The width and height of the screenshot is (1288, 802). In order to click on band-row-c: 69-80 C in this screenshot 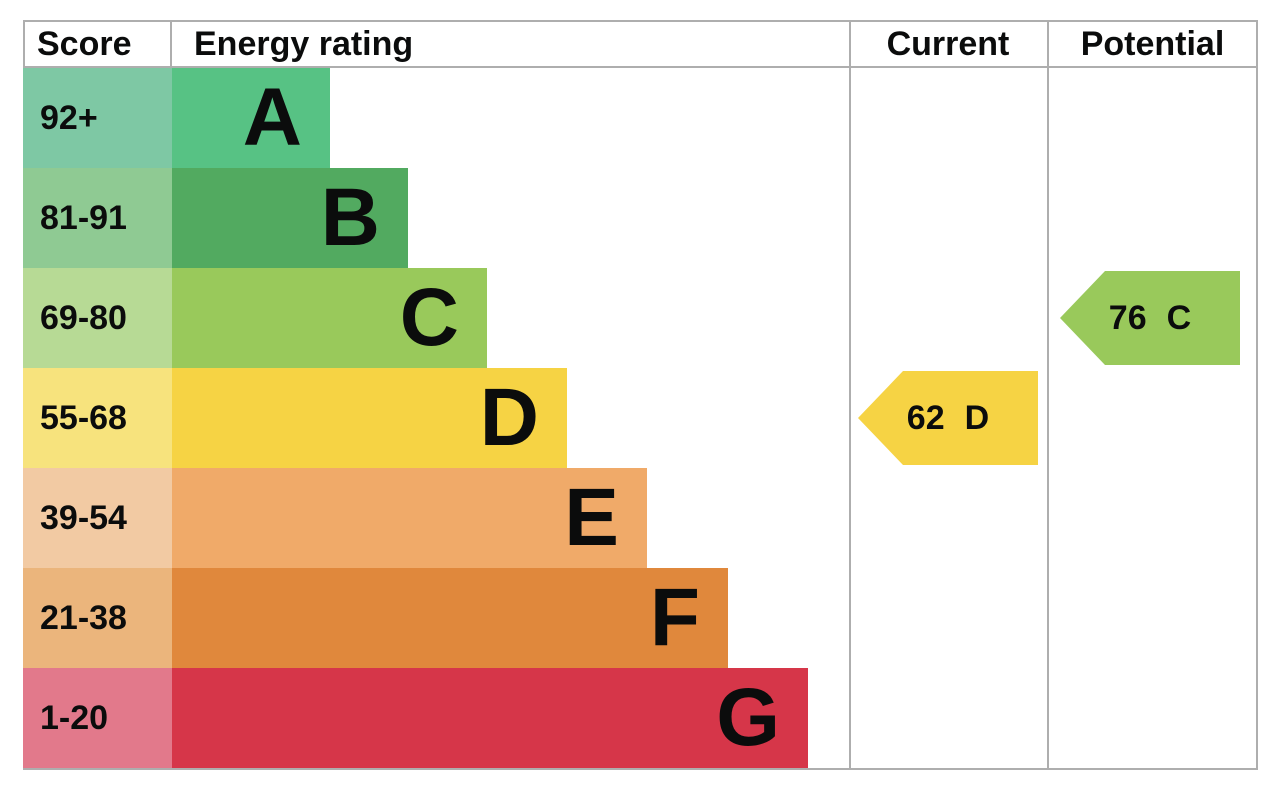, I will do `click(640, 318)`.